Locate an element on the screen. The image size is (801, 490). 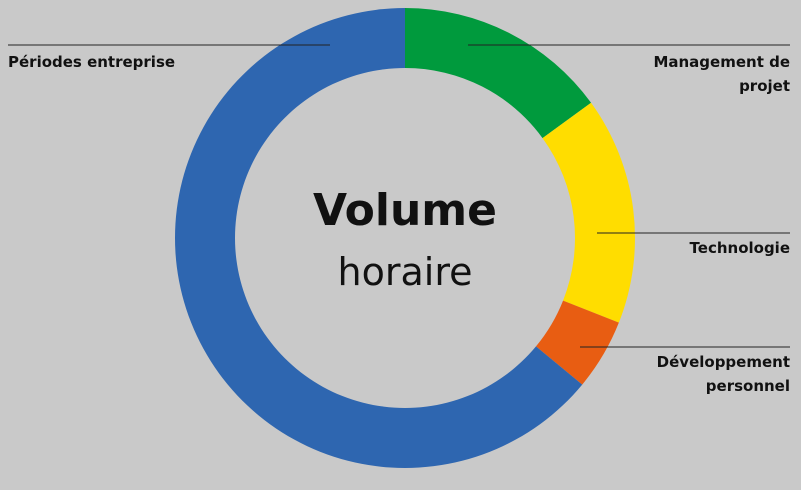
slice-label: Développement personnel is located at coordinates (723, 374).